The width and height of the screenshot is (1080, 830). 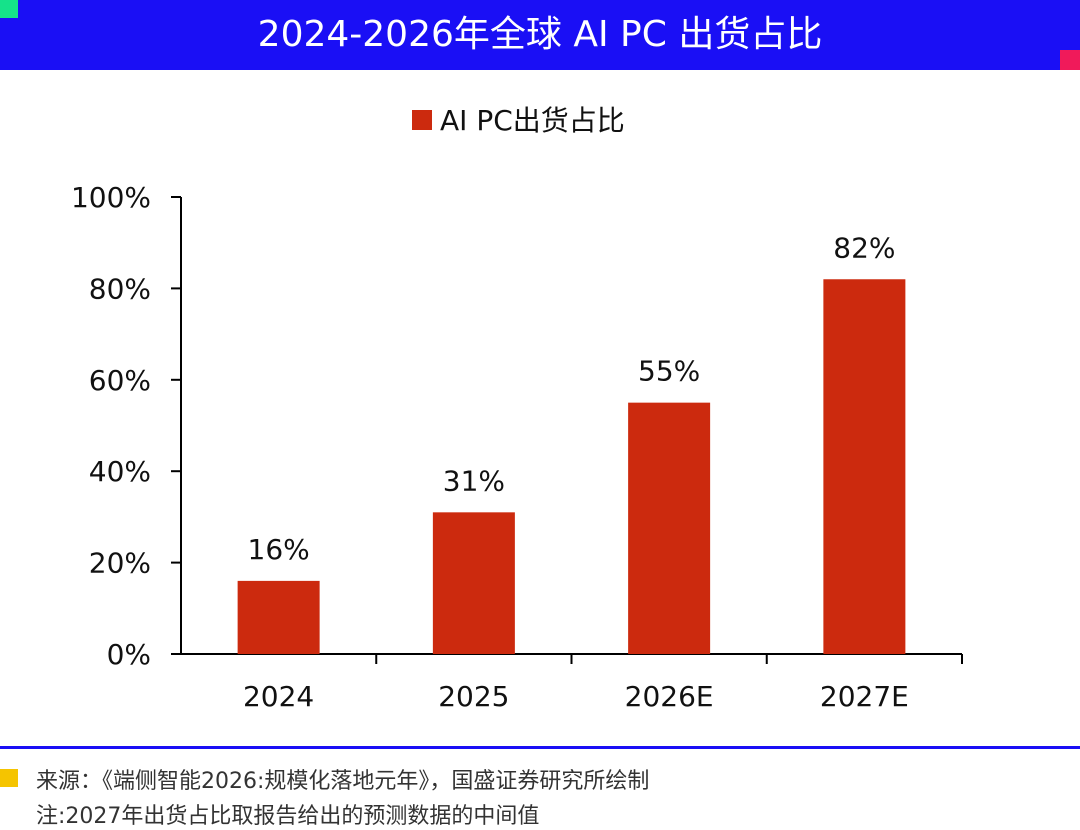 I want to click on footer-bullet, so click(x=9, y=778).